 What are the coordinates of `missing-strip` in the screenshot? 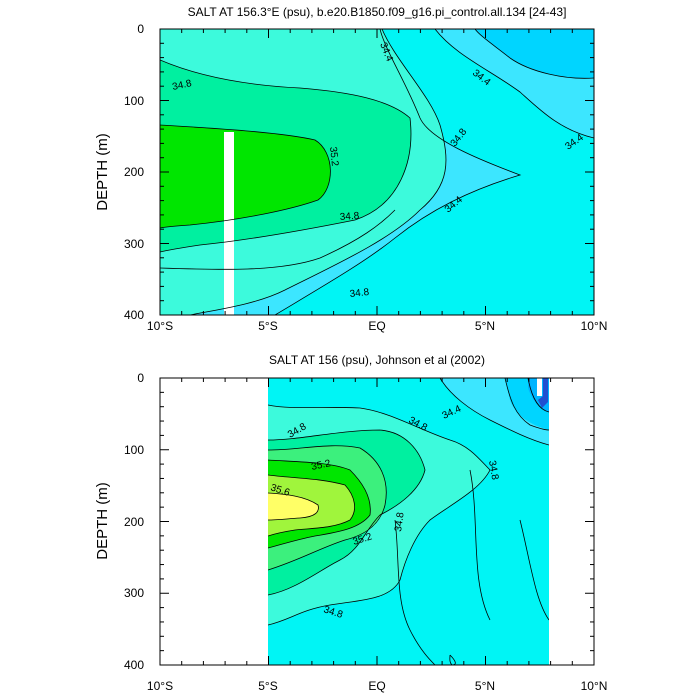 It's located at (229, 223).